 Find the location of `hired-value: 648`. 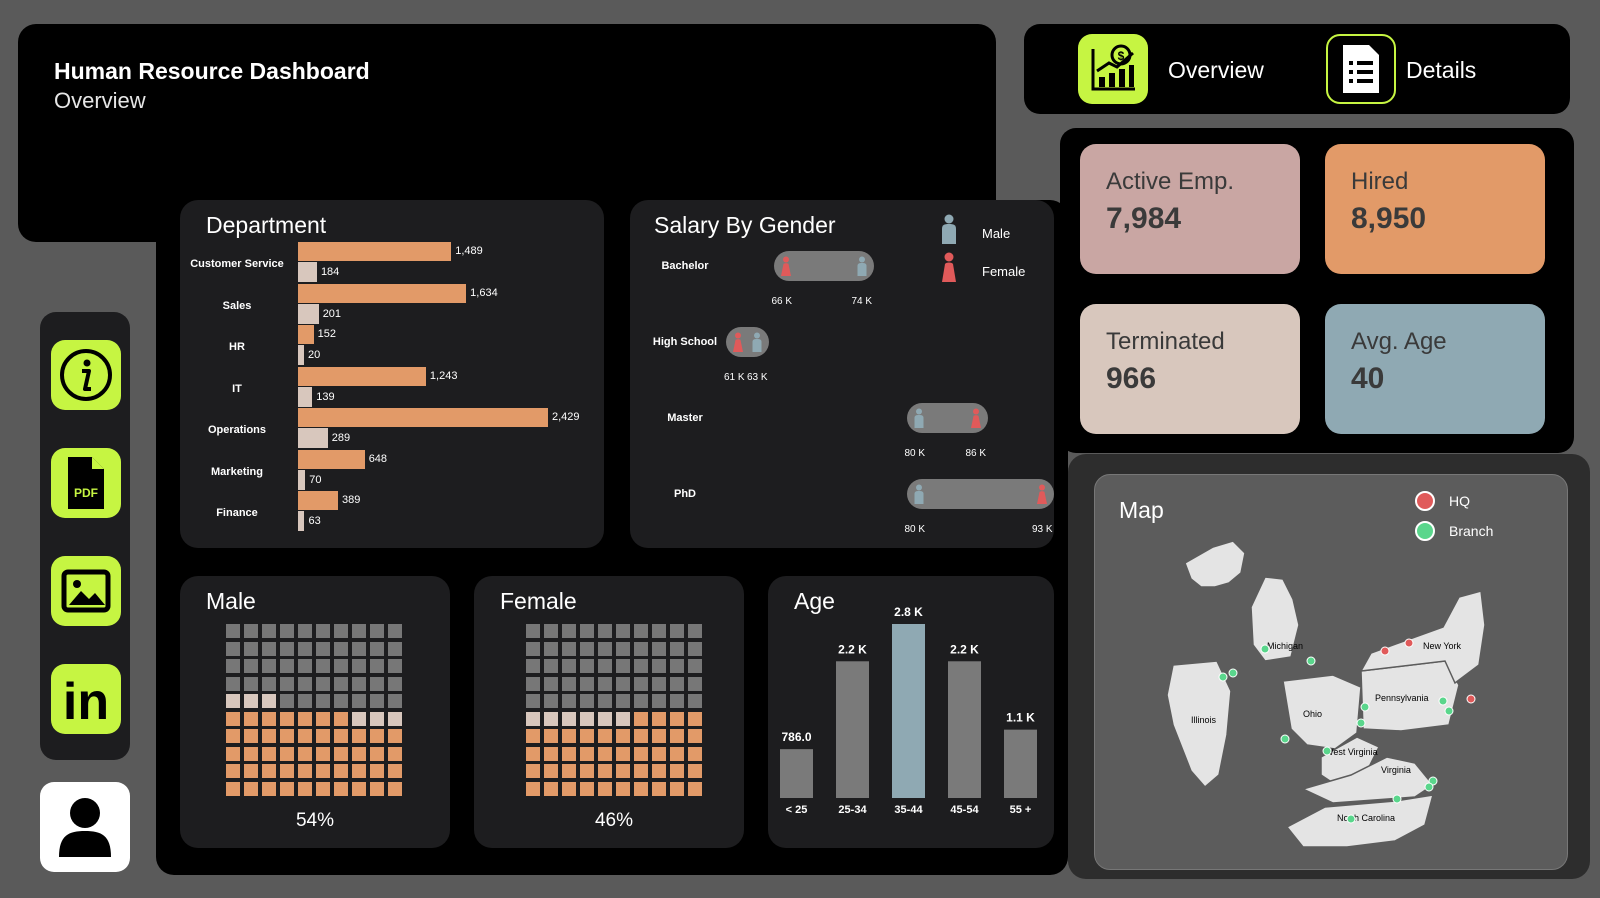

hired-value: 648 is located at coordinates (378, 458).